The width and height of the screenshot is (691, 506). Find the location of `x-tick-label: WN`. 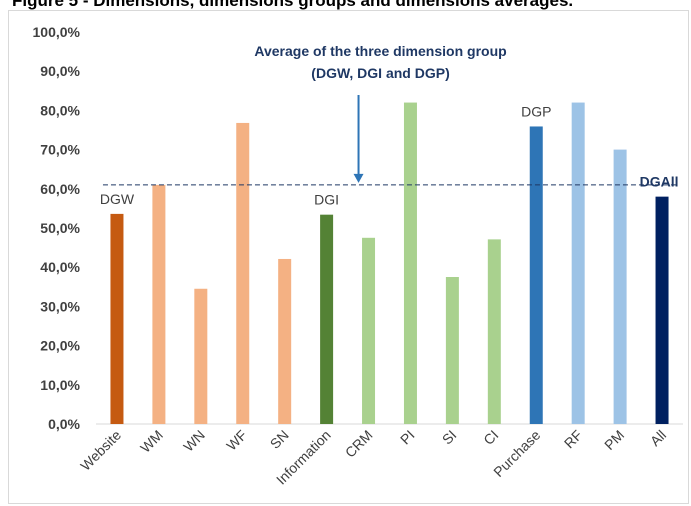

x-tick-label: WN is located at coordinates (194, 441).